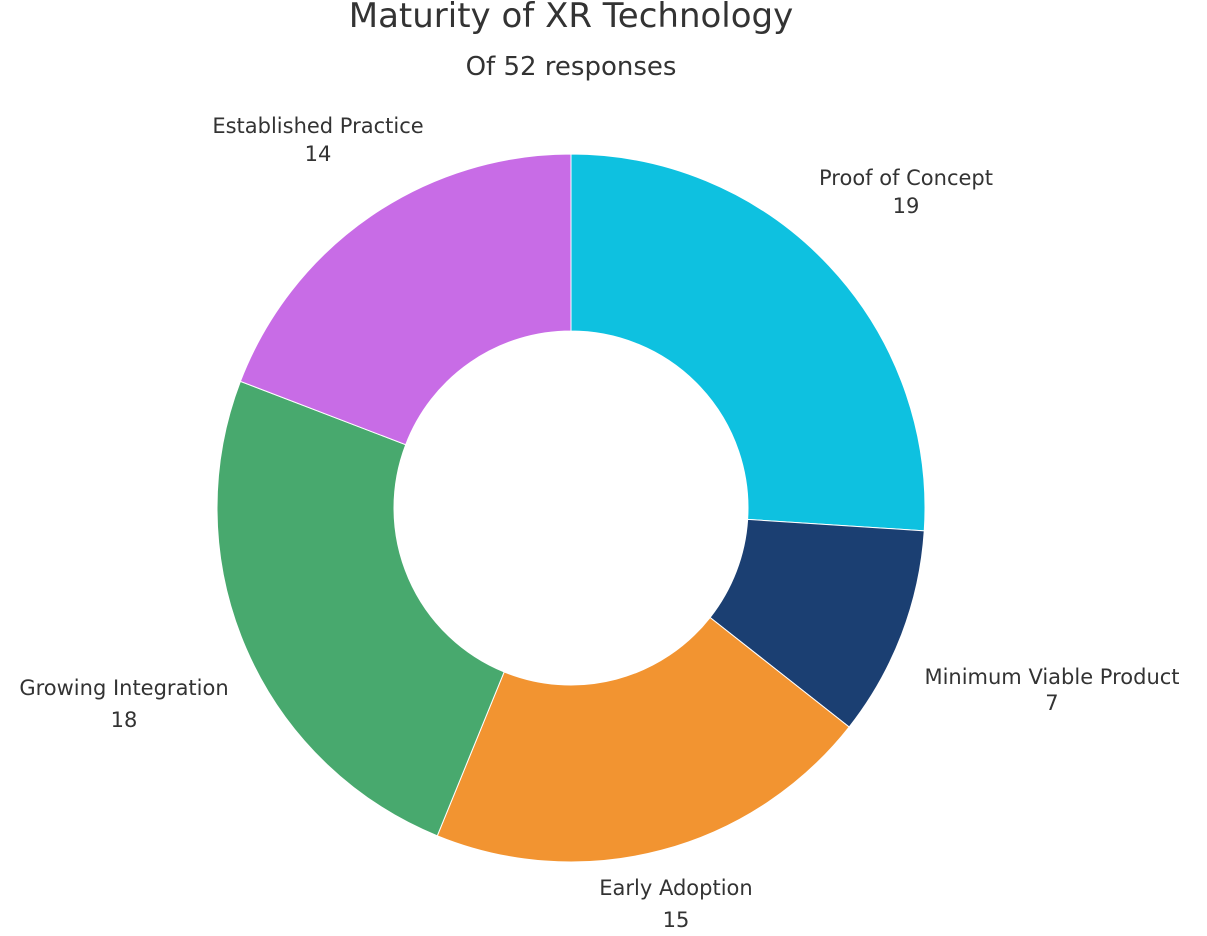  I want to click on label-proof-of-concept: Proof of Concept 19, so click(906, 192).